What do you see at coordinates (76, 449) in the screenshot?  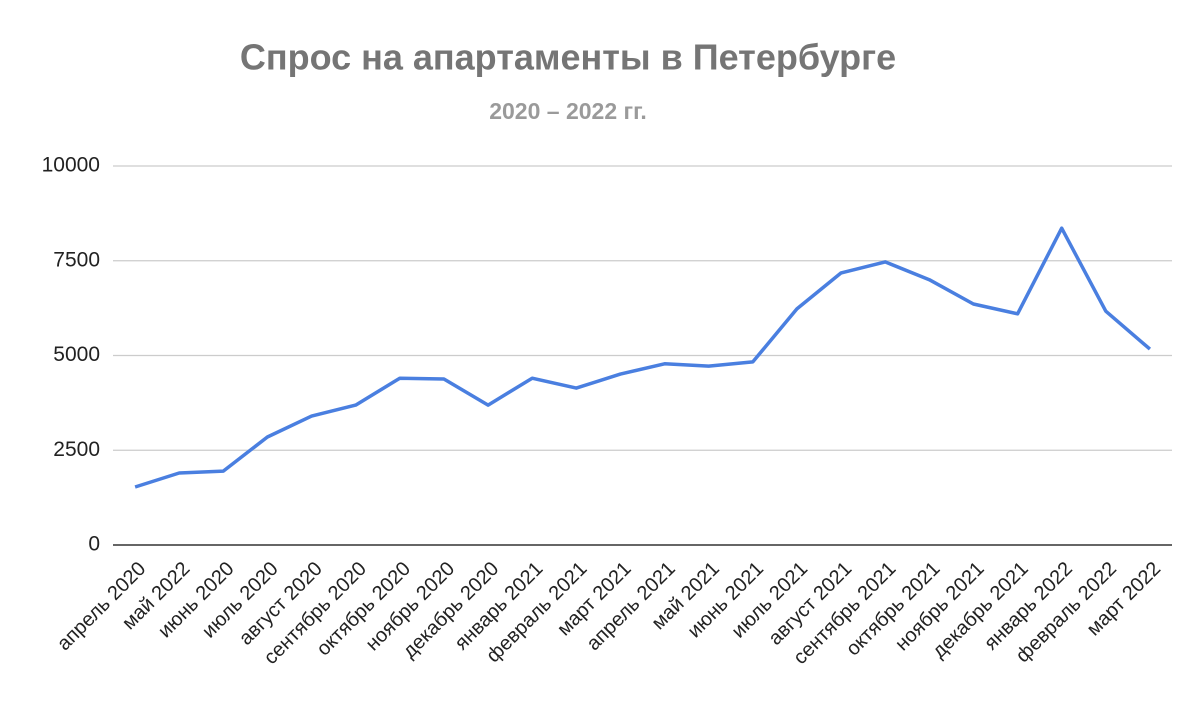 I see `y-tick-label: 2500` at bounding box center [76, 449].